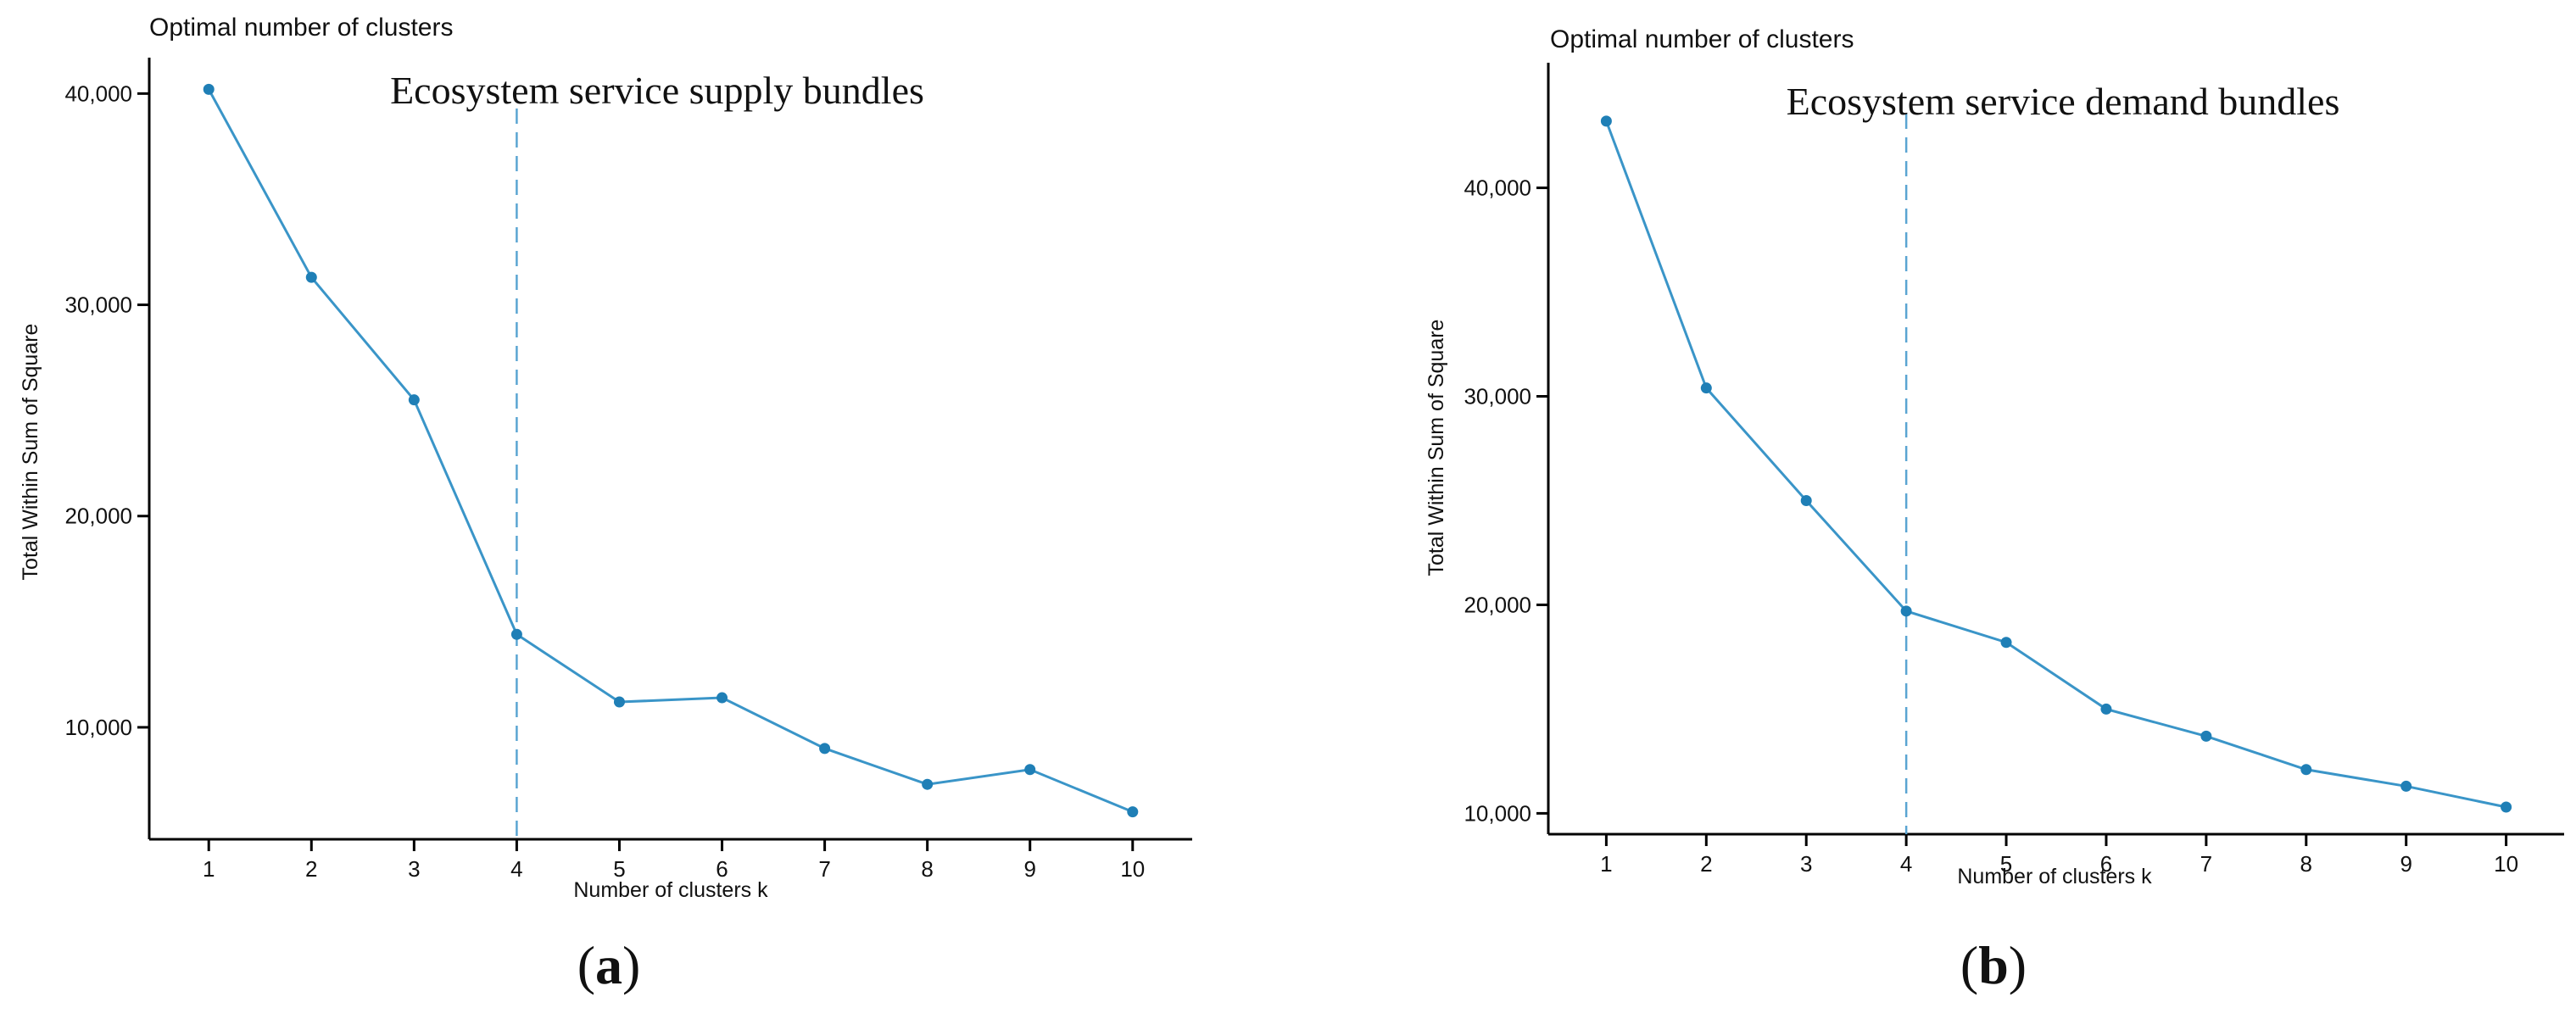 The width and height of the screenshot is (2576, 1019). I want to click on chart-annotation: Ecosystem service supply bundles, so click(657, 90).